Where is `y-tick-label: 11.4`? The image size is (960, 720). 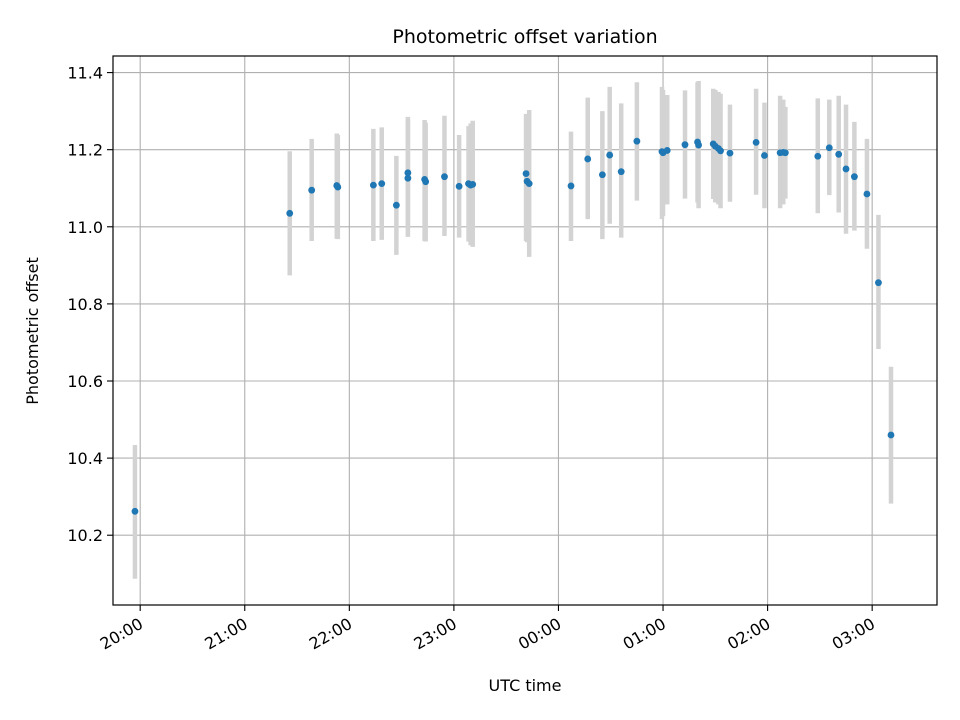 y-tick-label: 11.4 is located at coordinates (85, 73).